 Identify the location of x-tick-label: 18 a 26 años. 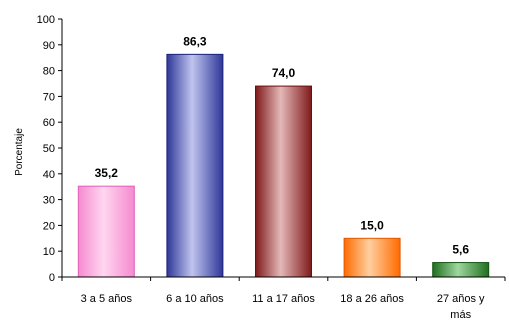
(372, 299).